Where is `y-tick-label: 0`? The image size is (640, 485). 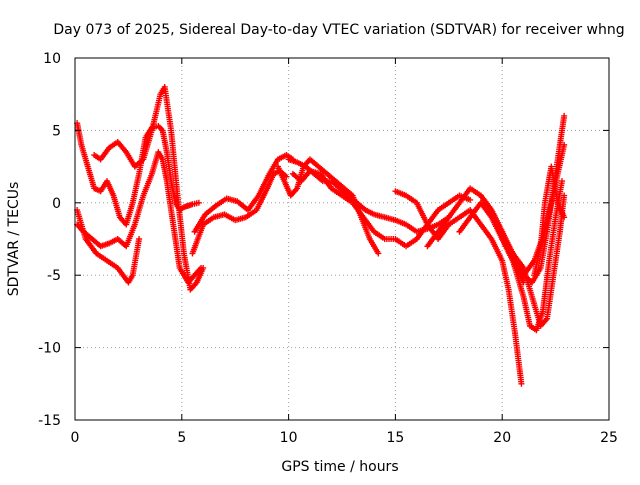
y-tick-label: 0 is located at coordinates (56, 204).